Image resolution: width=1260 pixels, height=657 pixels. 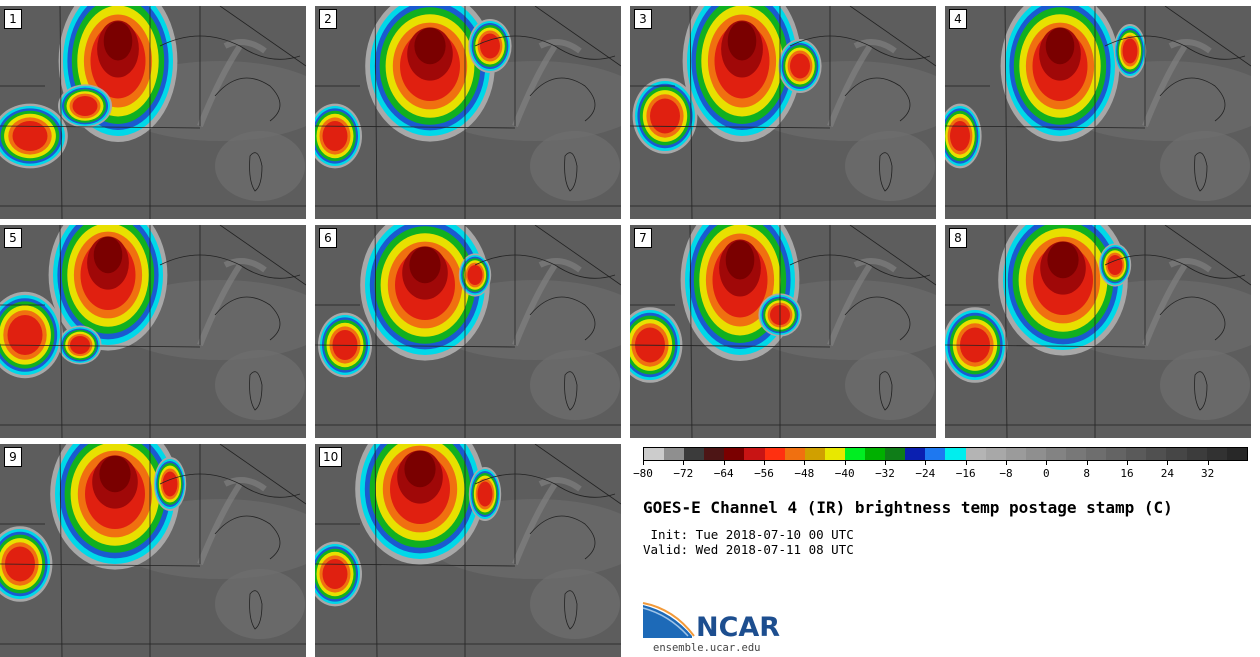 What do you see at coordinates (804, 473) in the screenshot?
I see `colorbar-tick-label: −48` at bounding box center [804, 473].